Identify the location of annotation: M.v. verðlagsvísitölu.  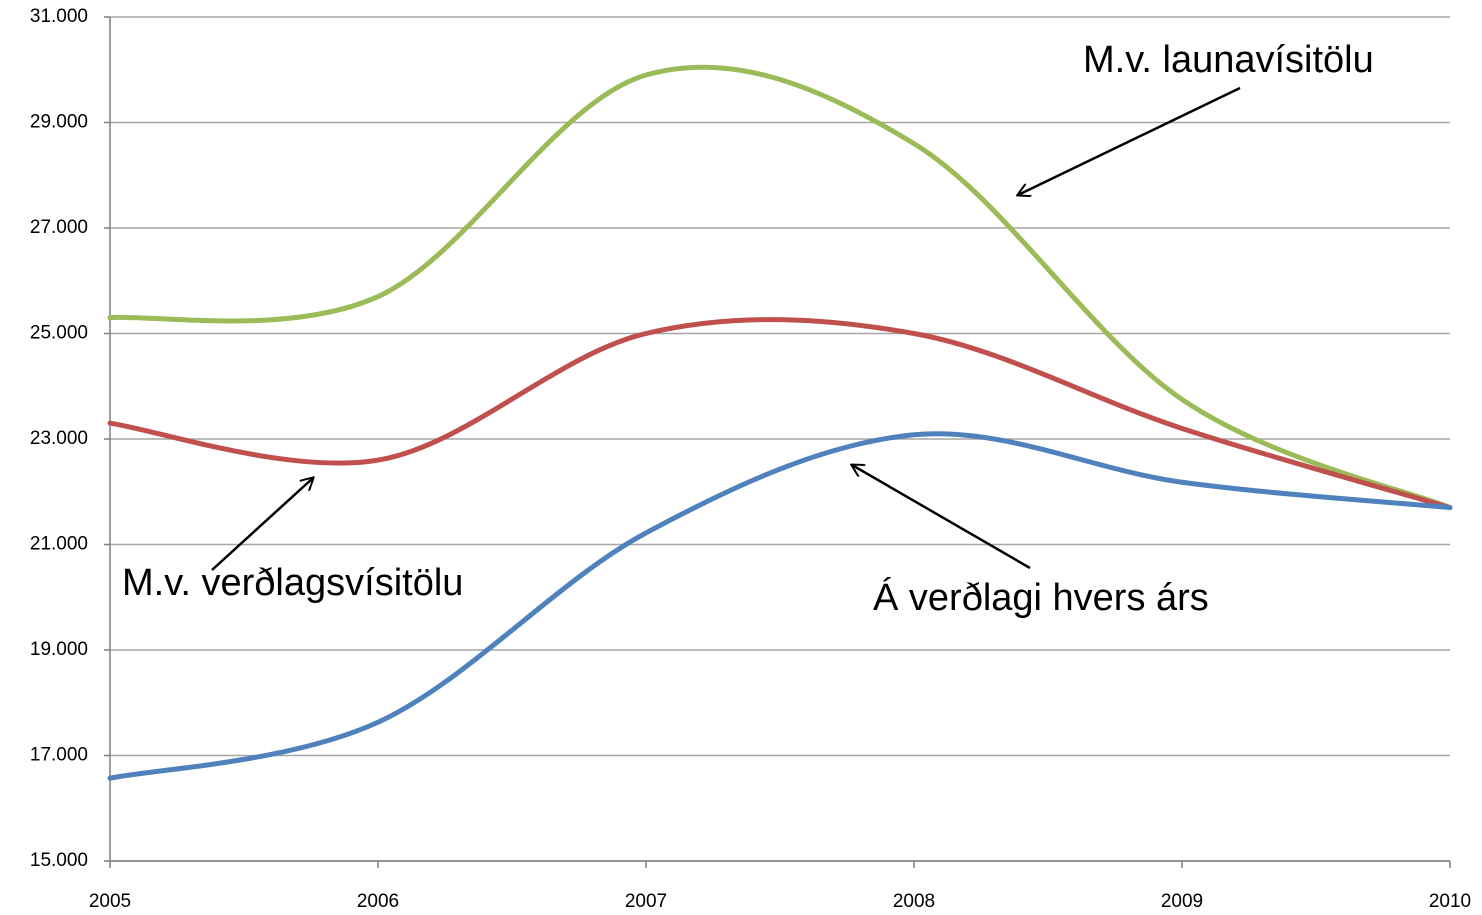
(292, 583).